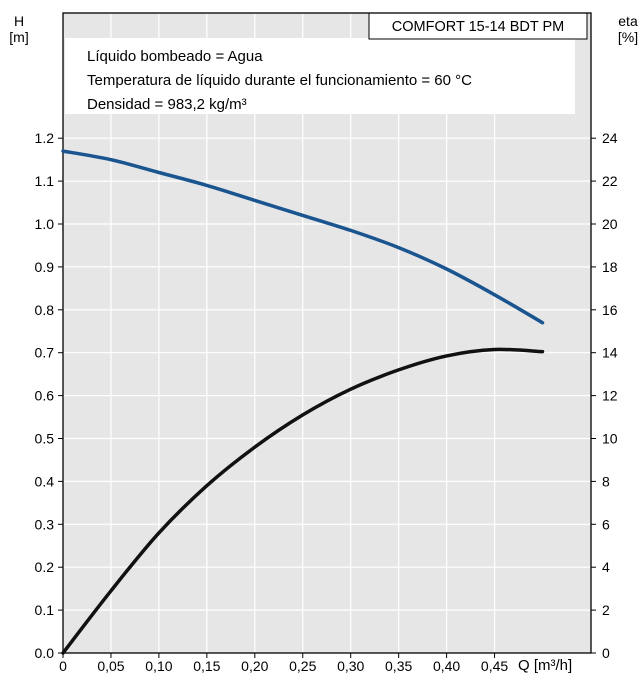  What do you see at coordinates (446, 666) in the screenshot?
I see `x-tick-label: 0,40` at bounding box center [446, 666].